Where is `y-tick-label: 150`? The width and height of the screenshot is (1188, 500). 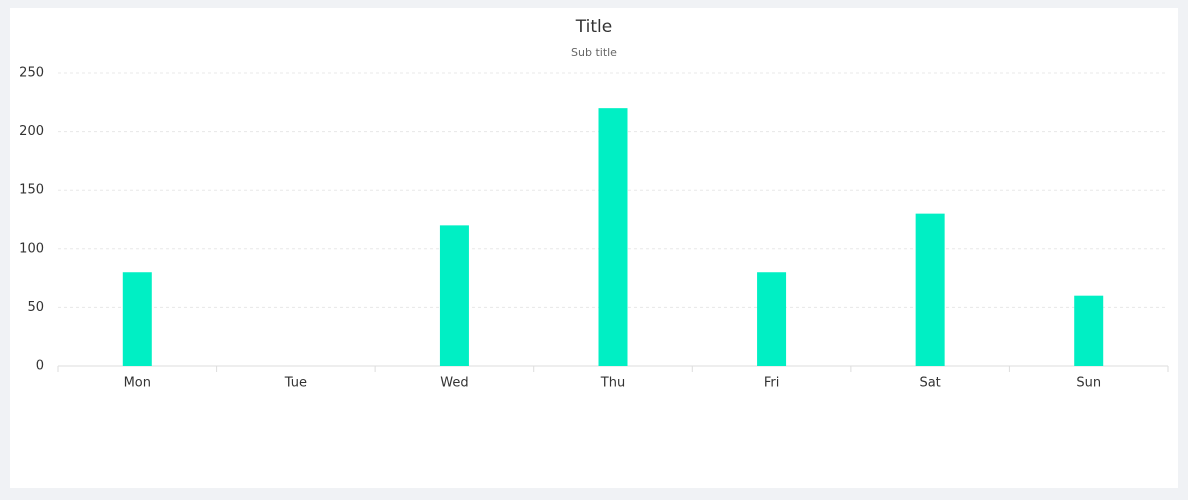 y-tick-label: 150 is located at coordinates (31, 190).